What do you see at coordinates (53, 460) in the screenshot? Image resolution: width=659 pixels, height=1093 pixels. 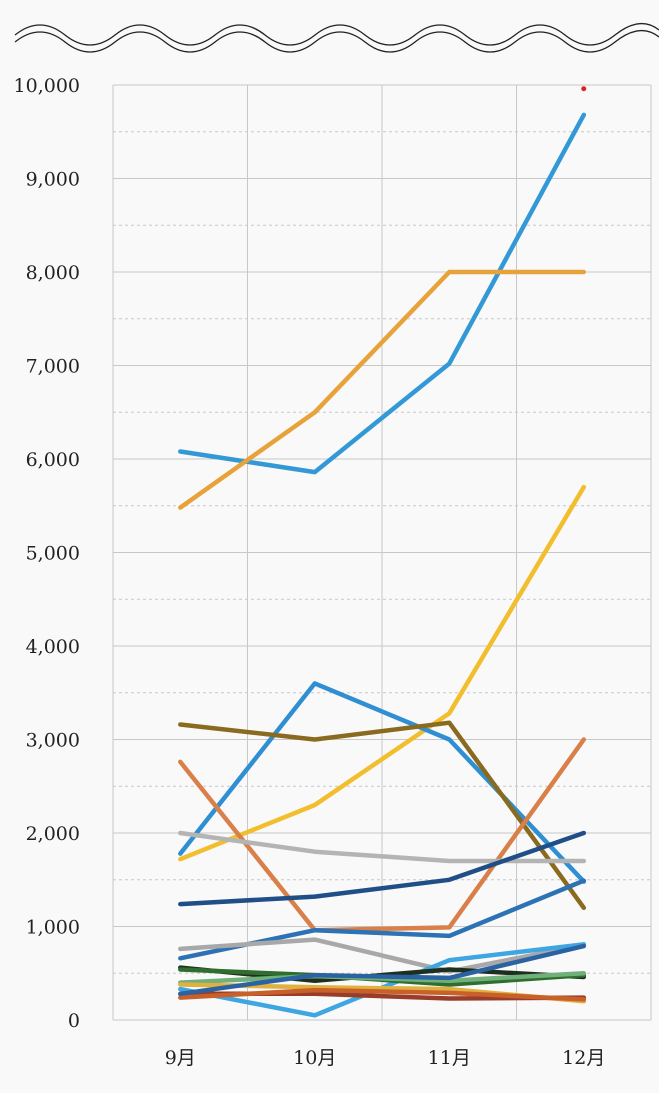 I see `y-tick-label: 6,000` at bounding box center [53, 460].